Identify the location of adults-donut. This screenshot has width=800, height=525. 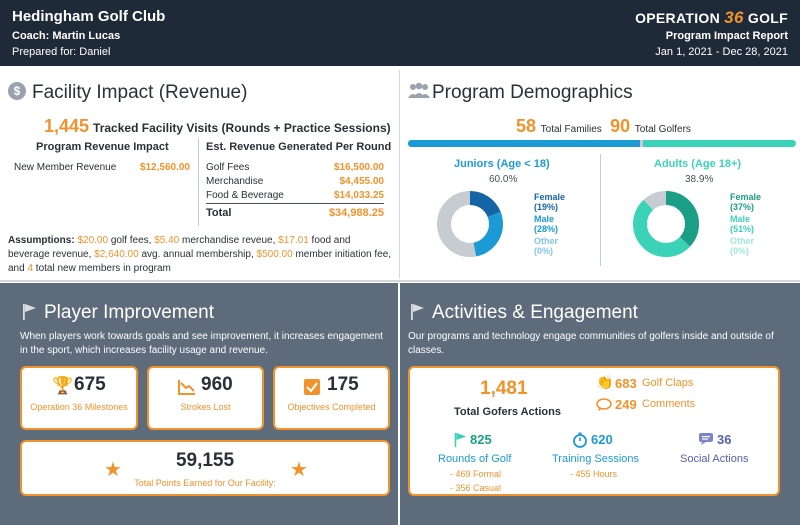
(666, 224).